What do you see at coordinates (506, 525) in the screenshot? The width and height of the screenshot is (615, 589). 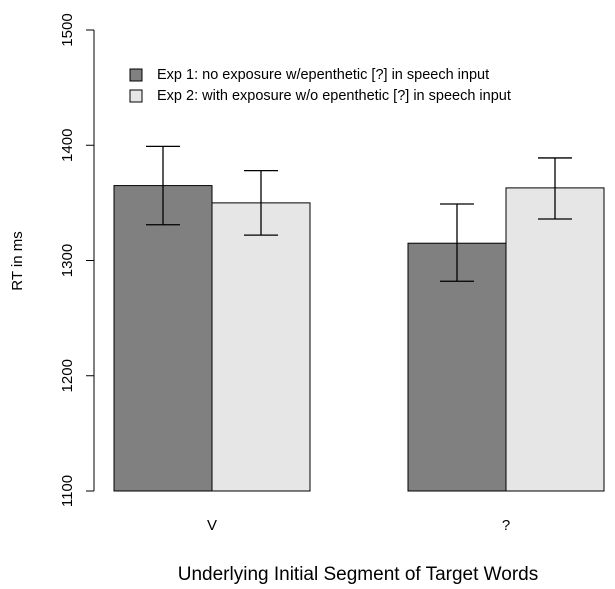 I see `x-tick-label: ?` at bounding box center [506, 525].